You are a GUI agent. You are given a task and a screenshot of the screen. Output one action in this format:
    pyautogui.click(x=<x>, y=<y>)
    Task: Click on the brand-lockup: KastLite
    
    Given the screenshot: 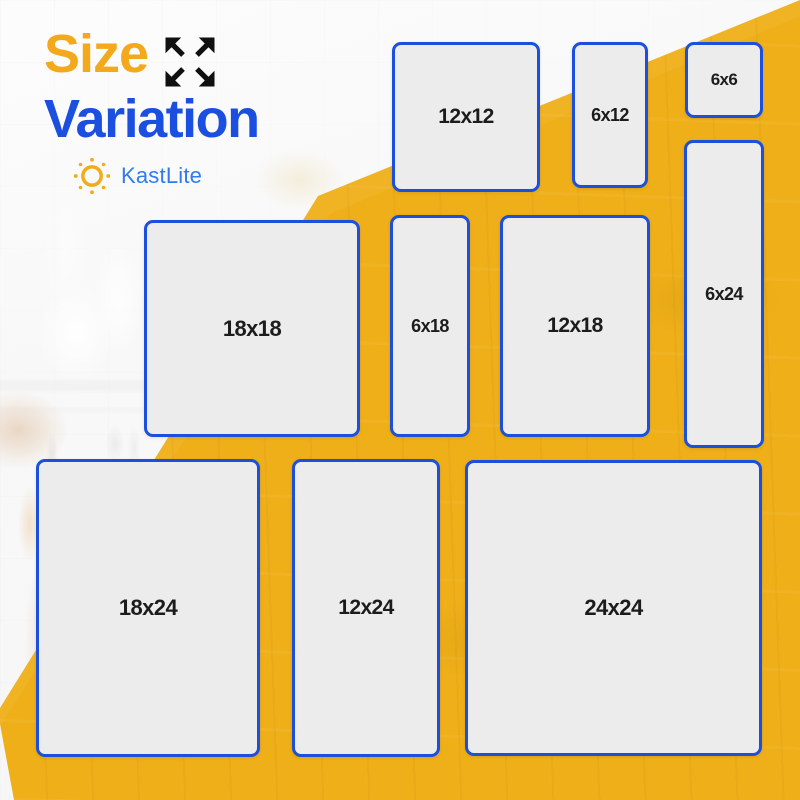 What is the action you would take?
    pyautogui.click(x=223, y=176)
    